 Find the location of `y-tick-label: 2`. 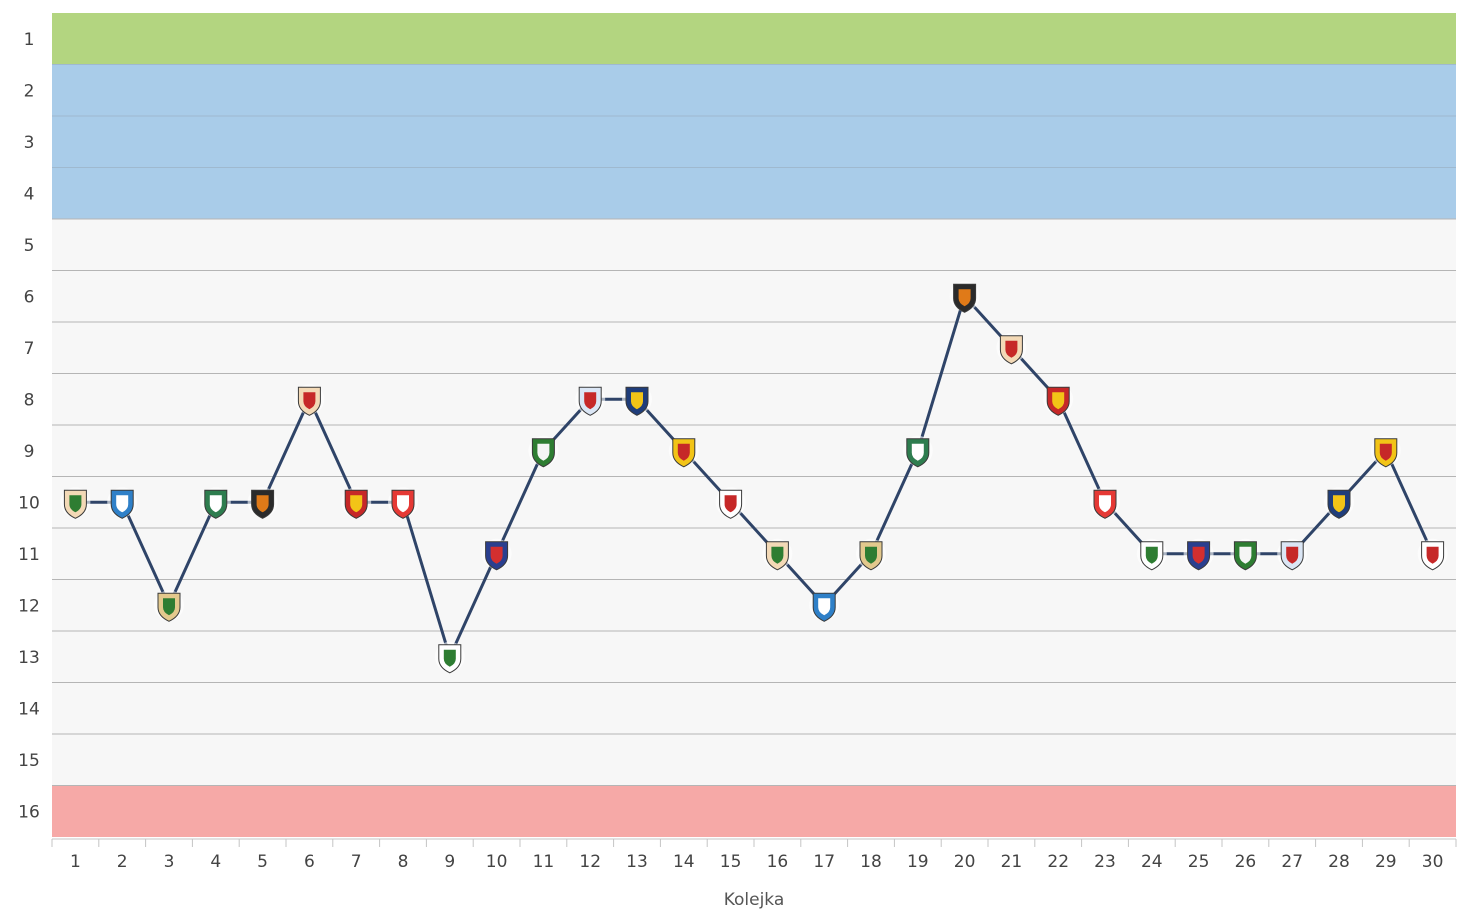

y-tick-label: 2 is located at coordinates (29, 91).